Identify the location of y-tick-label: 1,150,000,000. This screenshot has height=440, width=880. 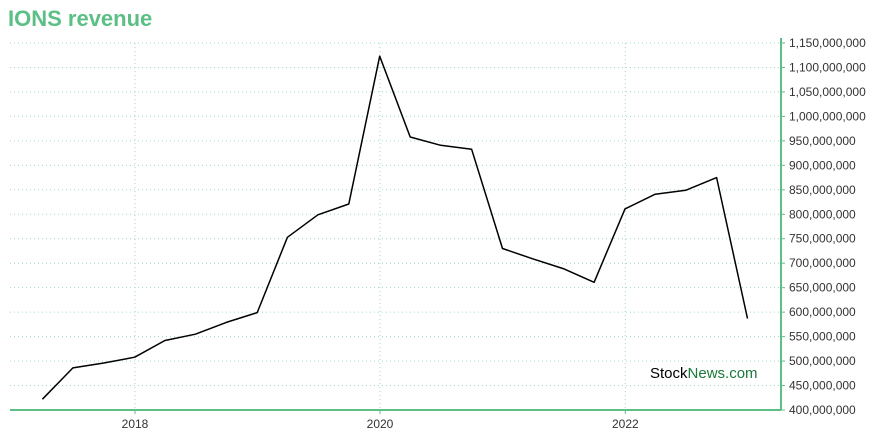
(827, 43).